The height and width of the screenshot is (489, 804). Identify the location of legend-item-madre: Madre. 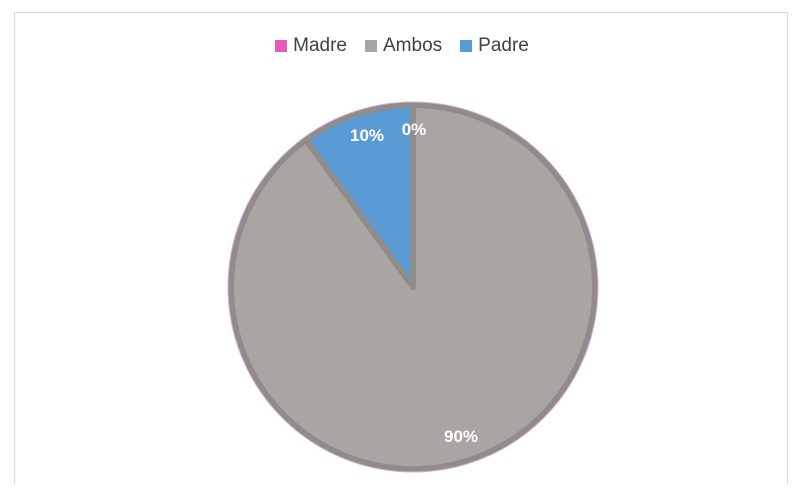
(311, 46).